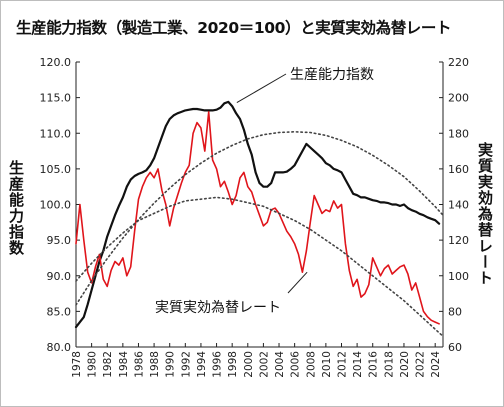  I want to click on x-tick-label: 1982, so click(108, 364).